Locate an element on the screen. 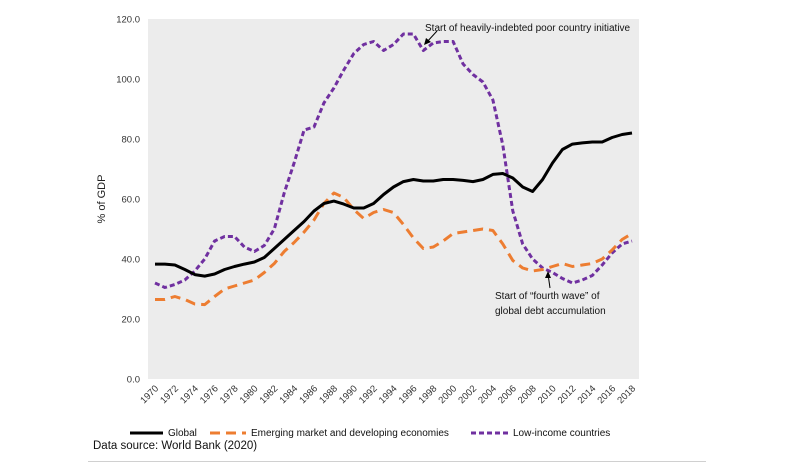 This screenshot has height=464, width=797. y-tick-label: 20.0 is located at coordinates (131, 320).